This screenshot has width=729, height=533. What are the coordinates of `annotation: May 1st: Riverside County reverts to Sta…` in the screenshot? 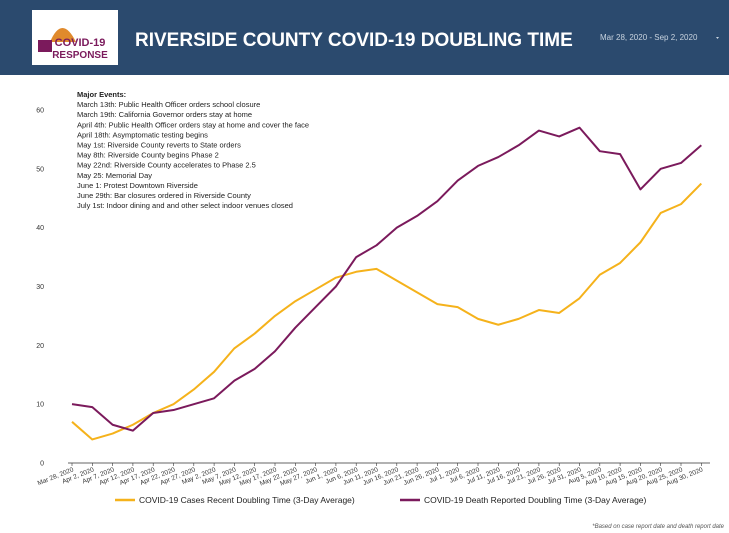 It's located at (159, 145).